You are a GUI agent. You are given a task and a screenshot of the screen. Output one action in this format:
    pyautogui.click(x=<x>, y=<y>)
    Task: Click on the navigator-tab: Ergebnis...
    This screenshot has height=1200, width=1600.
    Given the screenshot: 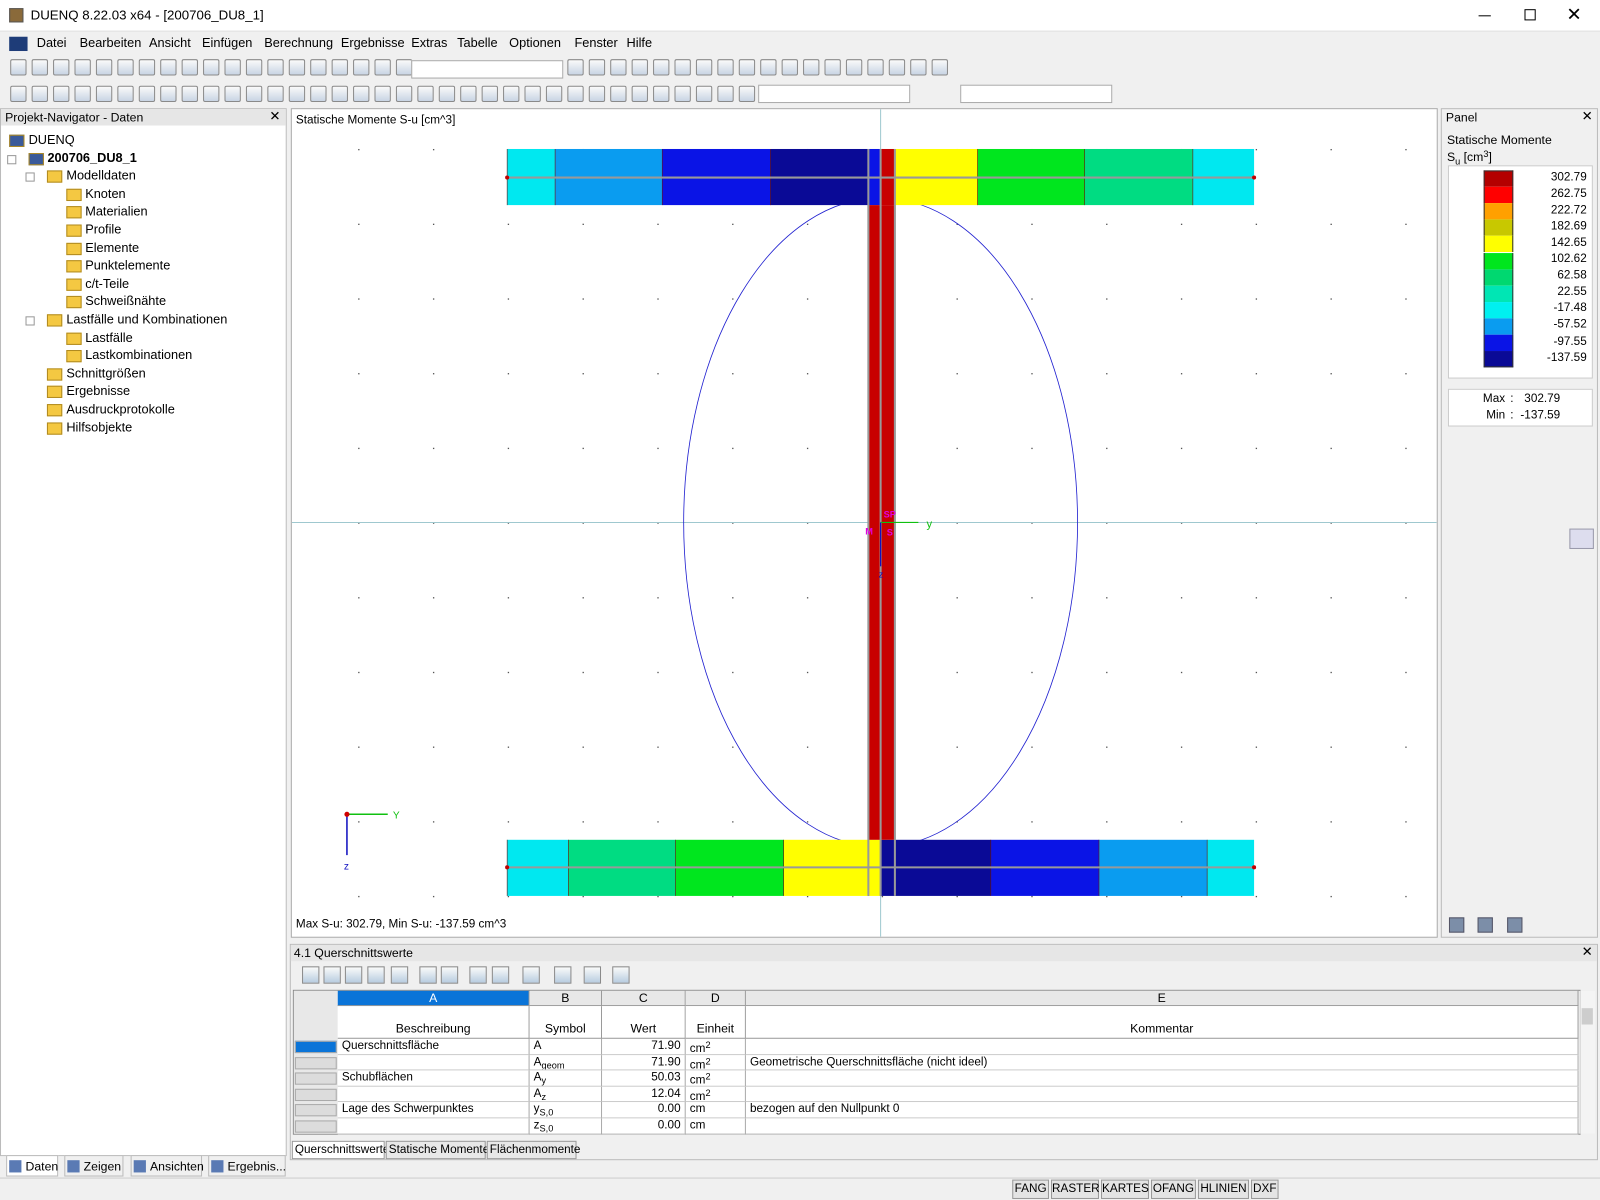 What is the action you would take?
    pyautogui.click(x=247, y=1166)
    